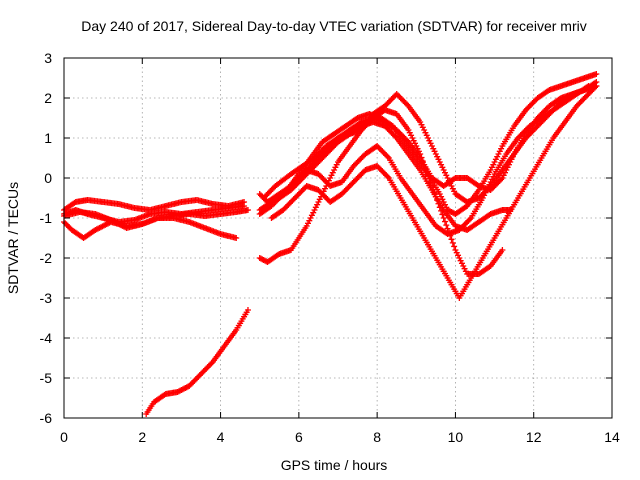 The height and width of the screenshot is (480, 640). Describe the element at coordinates (46, 418) in the screenshot. I see `y-tick-label: -6` at that location.